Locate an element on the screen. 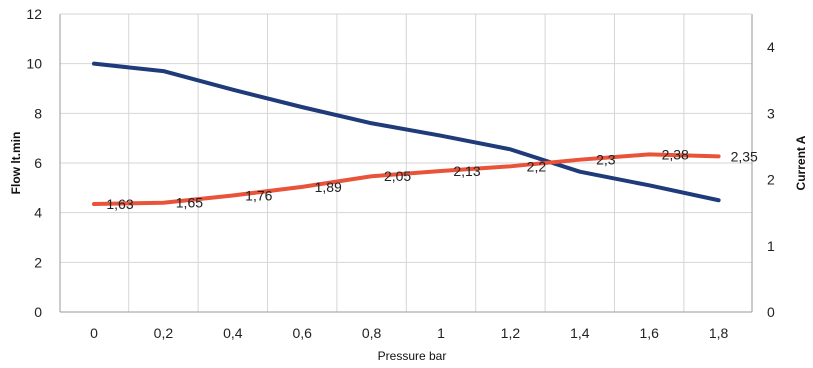 Image resolution: width=813 pixels, height=368 pixels. x-tick-label: 0,8 is located at coordinates (372, 333).